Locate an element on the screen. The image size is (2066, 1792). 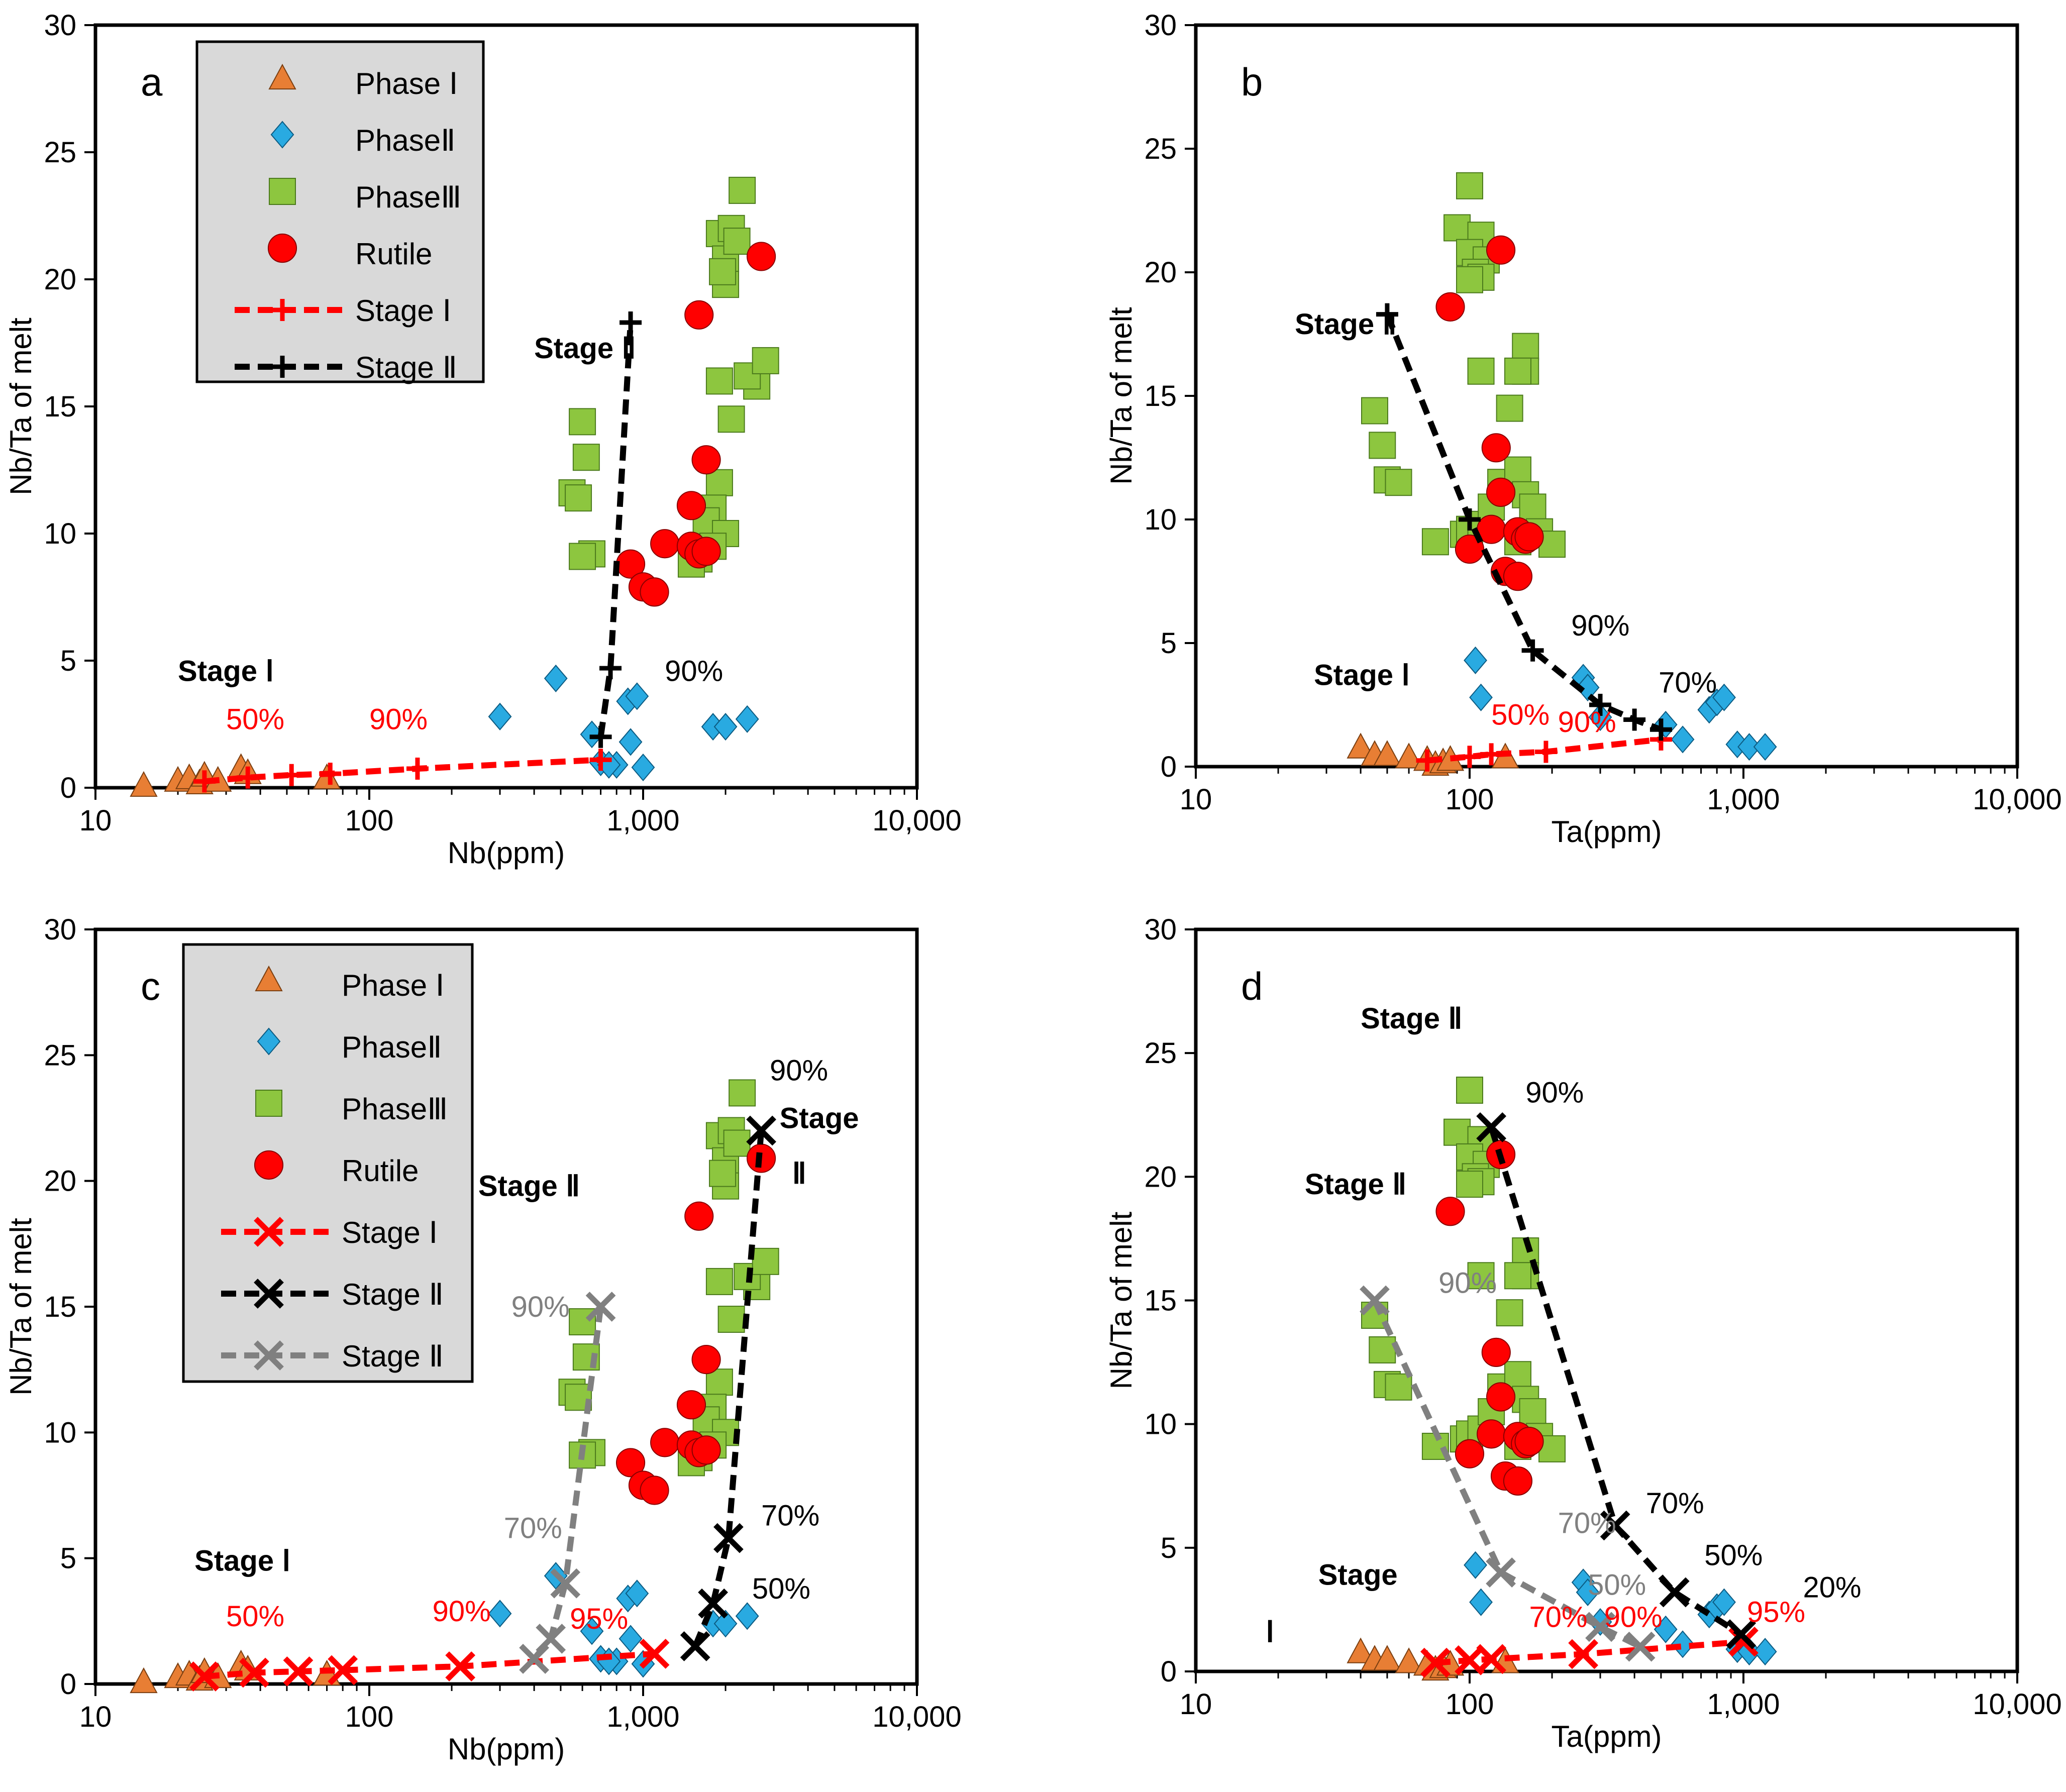
legend-stage2b-marker is located at coordinates (269, 1355).